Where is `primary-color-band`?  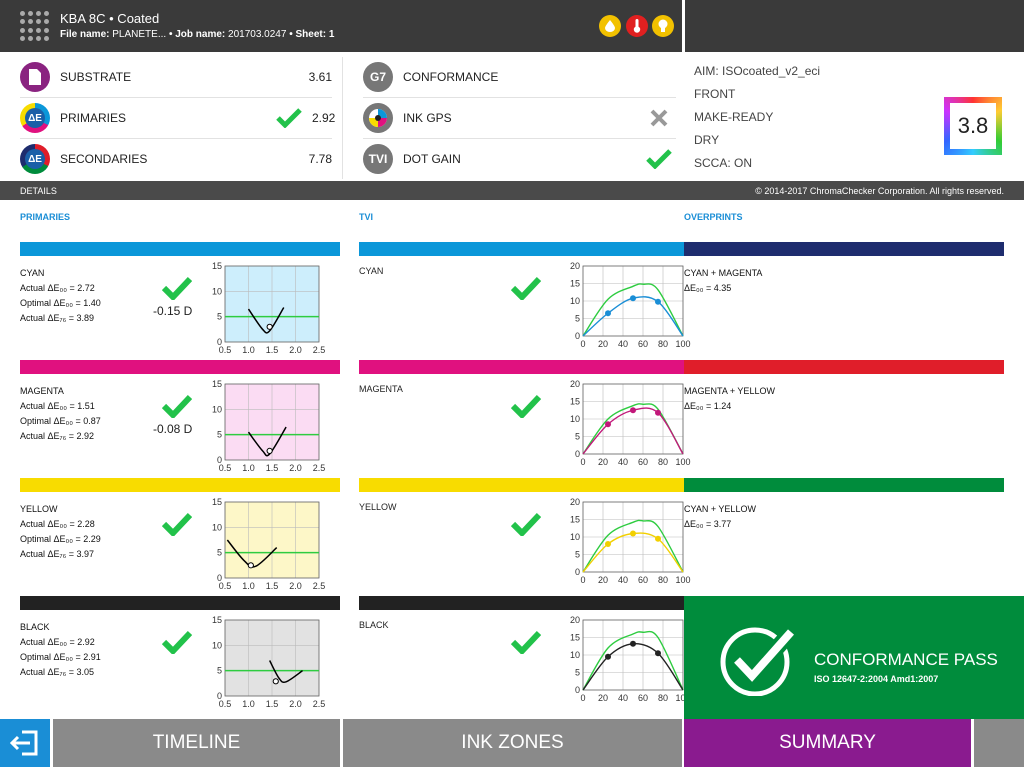
primary-color-band is located at coordinates (180, 485).